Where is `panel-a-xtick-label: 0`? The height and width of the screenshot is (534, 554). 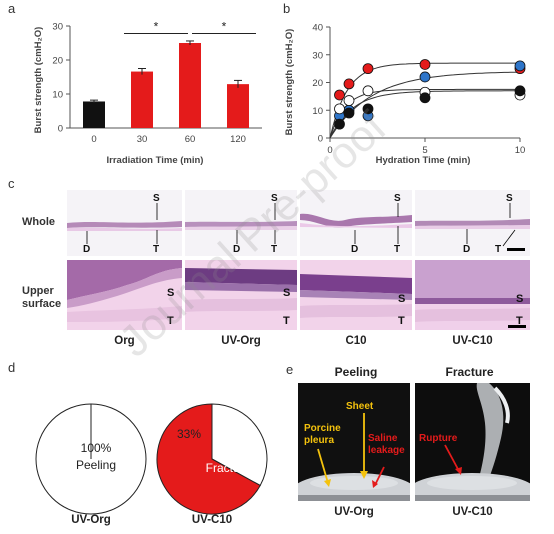 panel-a-xtick-label: 0 is located at coordinates (93, 139).